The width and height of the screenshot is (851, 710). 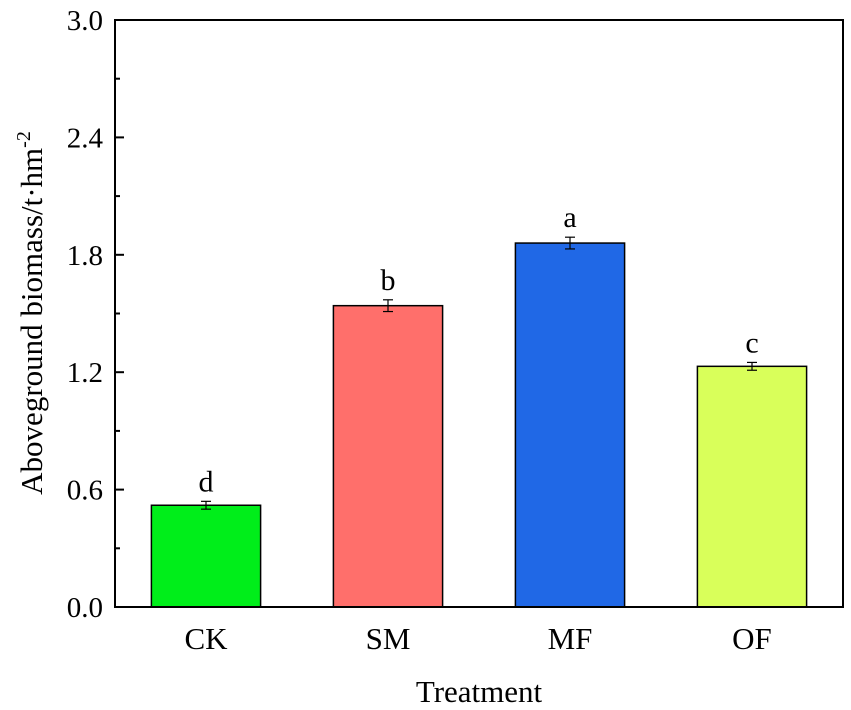 What do you see at coordinates (85, 491) in the screenshot?
I see `y-tick-label: 0.6` at bounding box center [85, 491].